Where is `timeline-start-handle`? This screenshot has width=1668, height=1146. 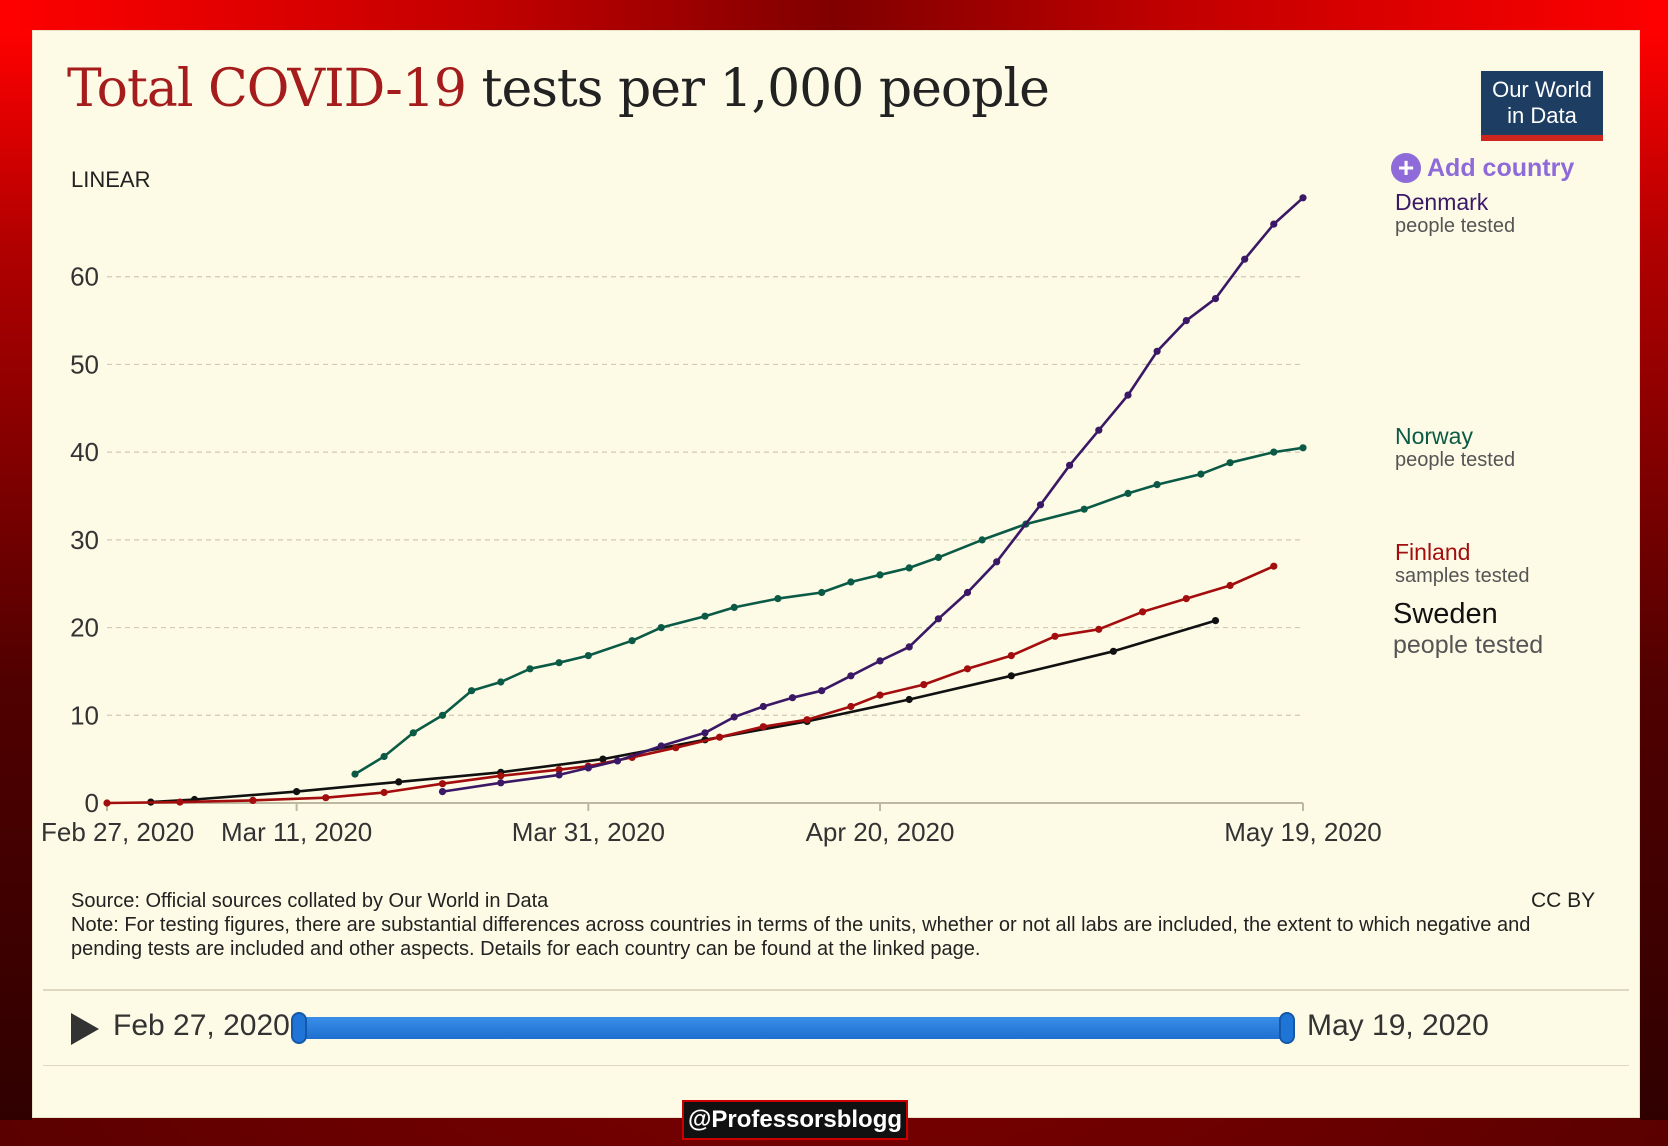
timeline-start-handle is located at coordinates (299, 1028).